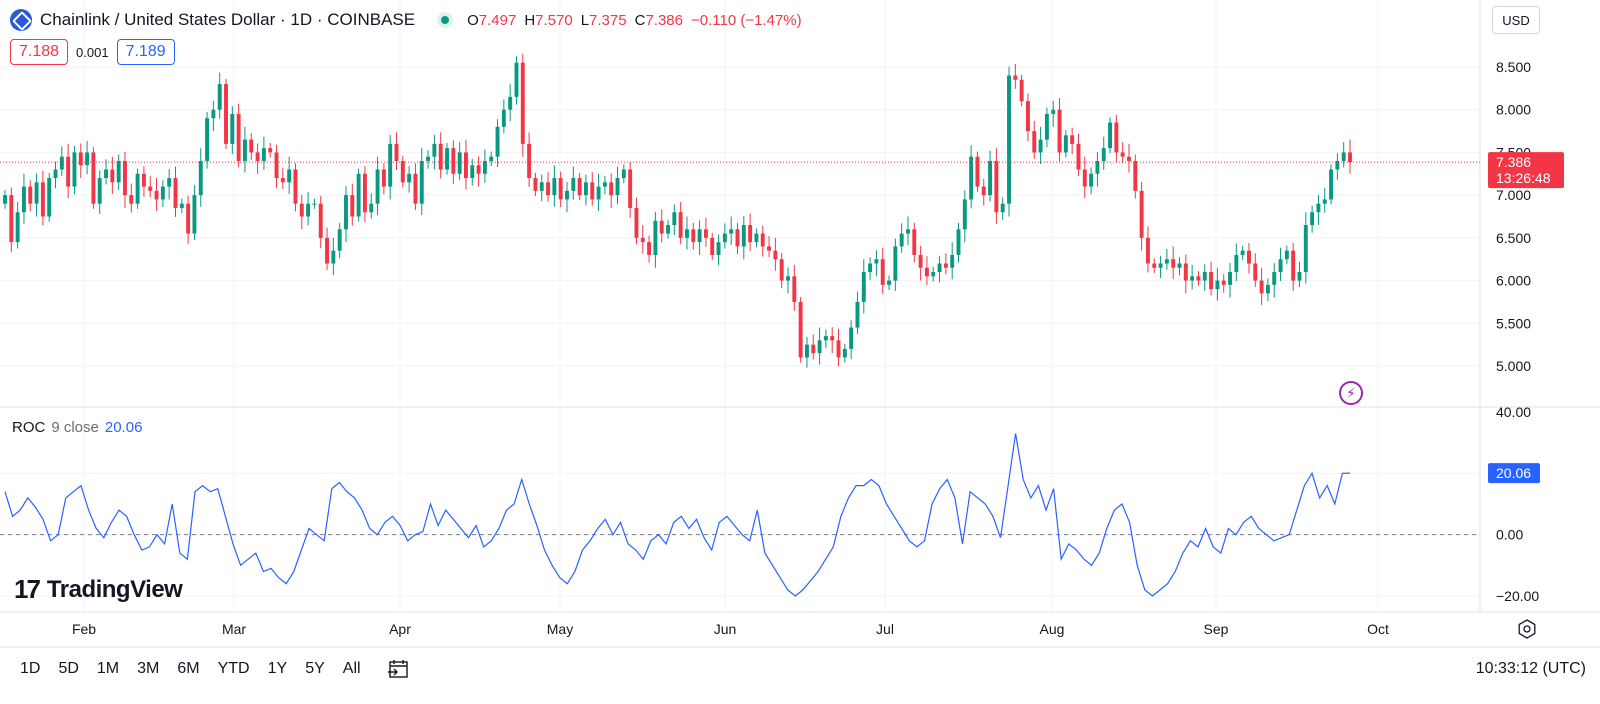  I want to click on range-5y-button: 5Y, so click(315, 668).